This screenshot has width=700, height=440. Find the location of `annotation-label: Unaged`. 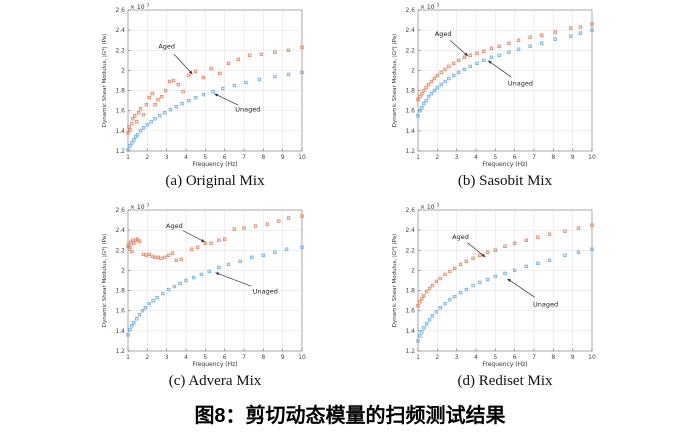

annotation-label: Unaged is located at coordinates (520, 84).